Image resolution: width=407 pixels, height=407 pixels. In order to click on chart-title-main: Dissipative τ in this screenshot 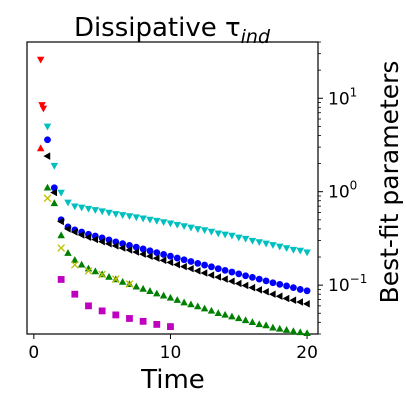, I will do `click(157, 28)`.